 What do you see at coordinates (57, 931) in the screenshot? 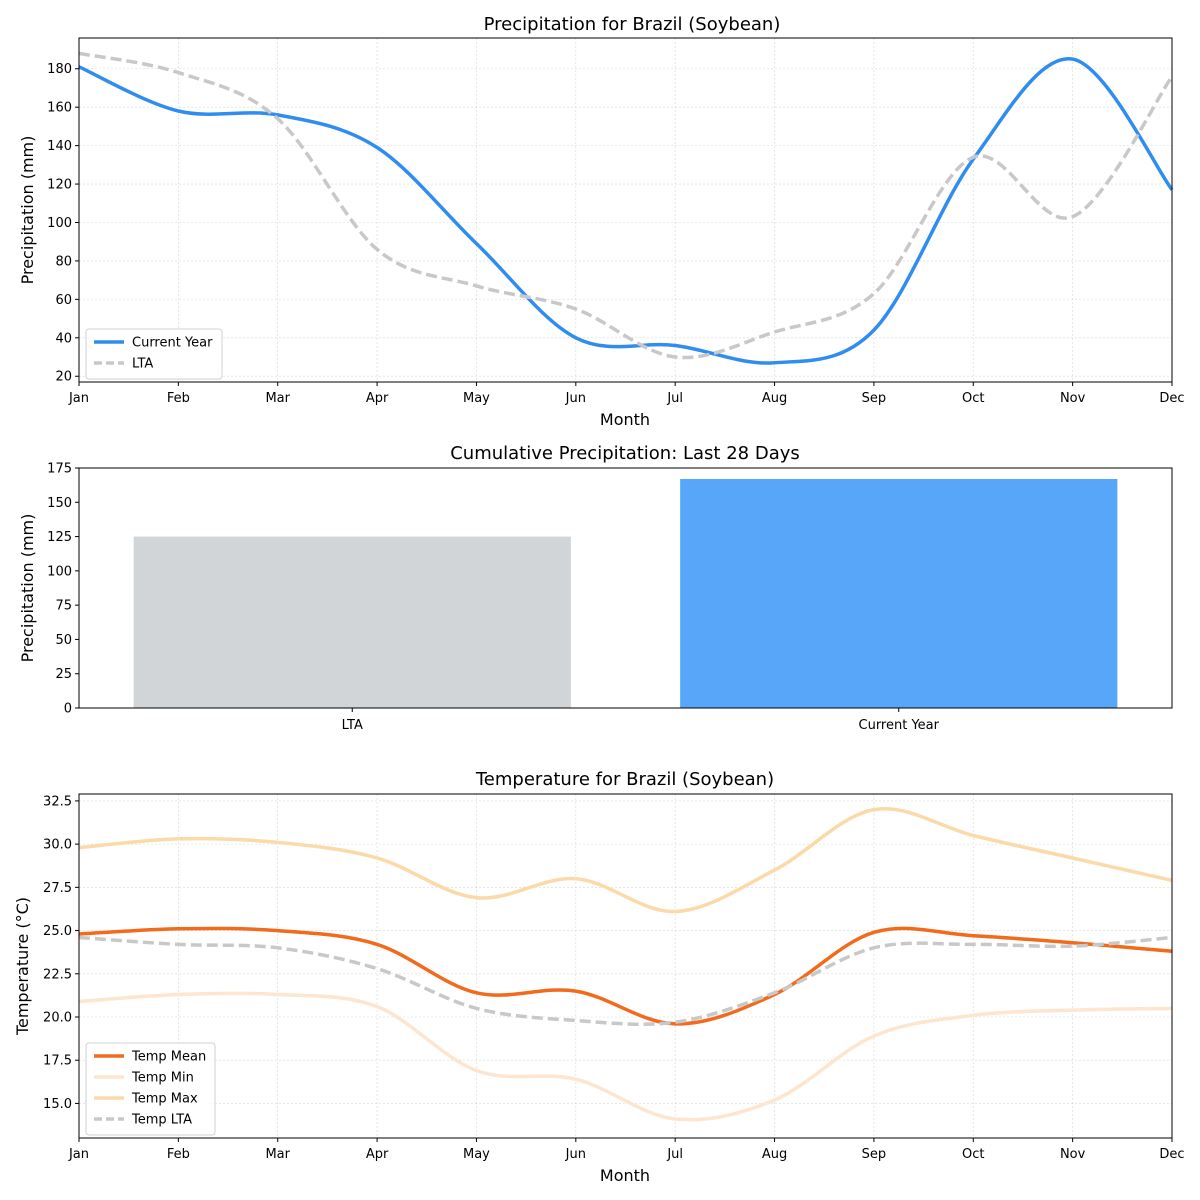
I see `y-tick-label: 25.0` at bounding box center [57, 931].